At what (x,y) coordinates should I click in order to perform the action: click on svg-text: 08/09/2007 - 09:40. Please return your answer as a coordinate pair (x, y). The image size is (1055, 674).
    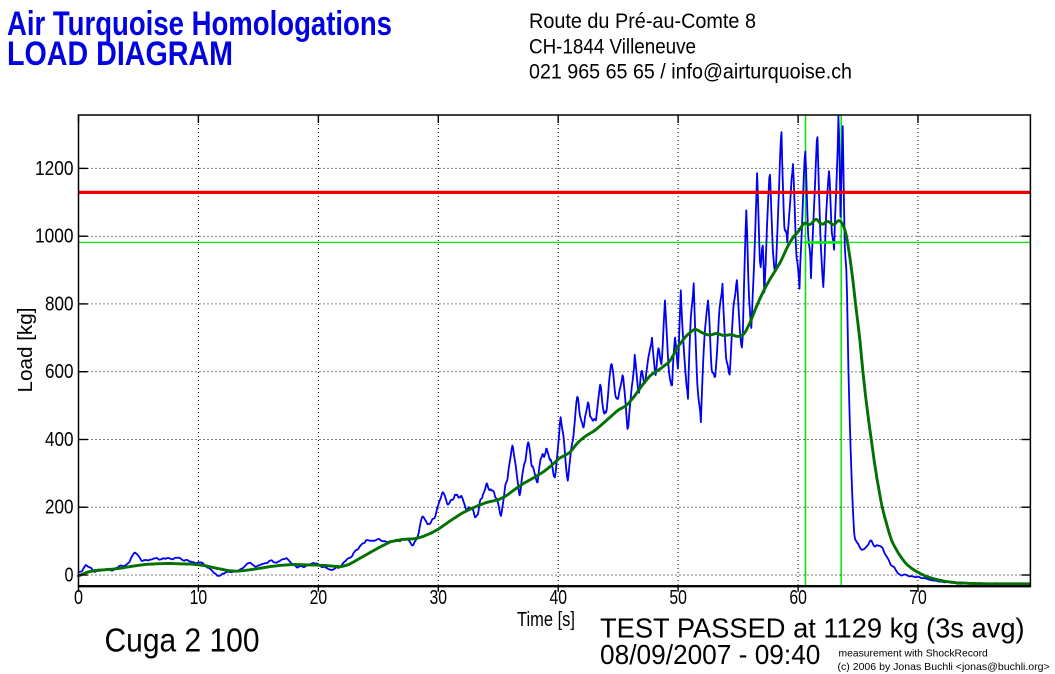
    Looking at the image, I should click on (710, 654).